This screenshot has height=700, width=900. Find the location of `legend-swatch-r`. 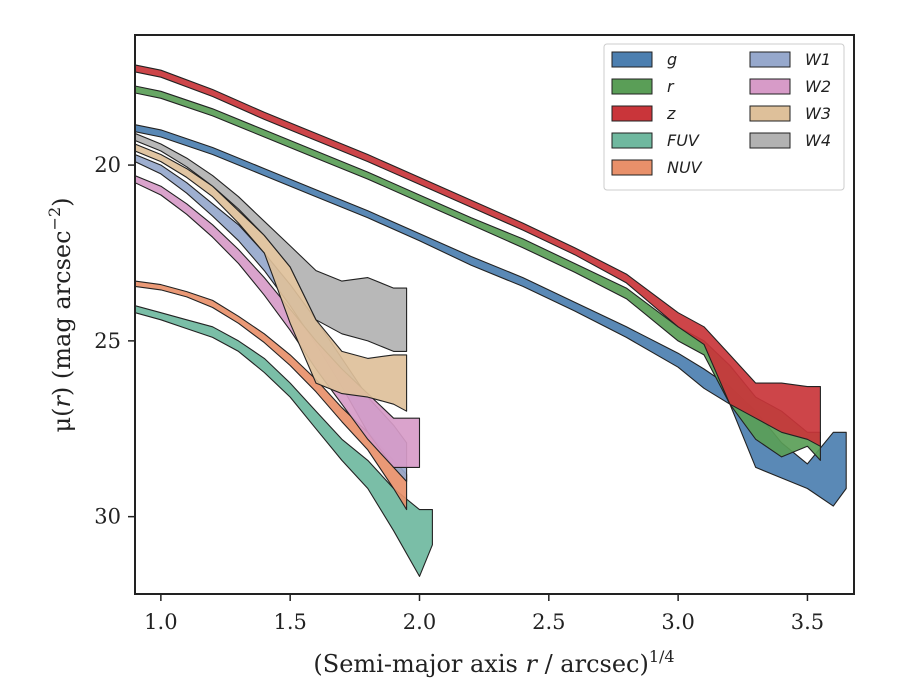

legend-swatch-r is located at coordinates (632, 86).